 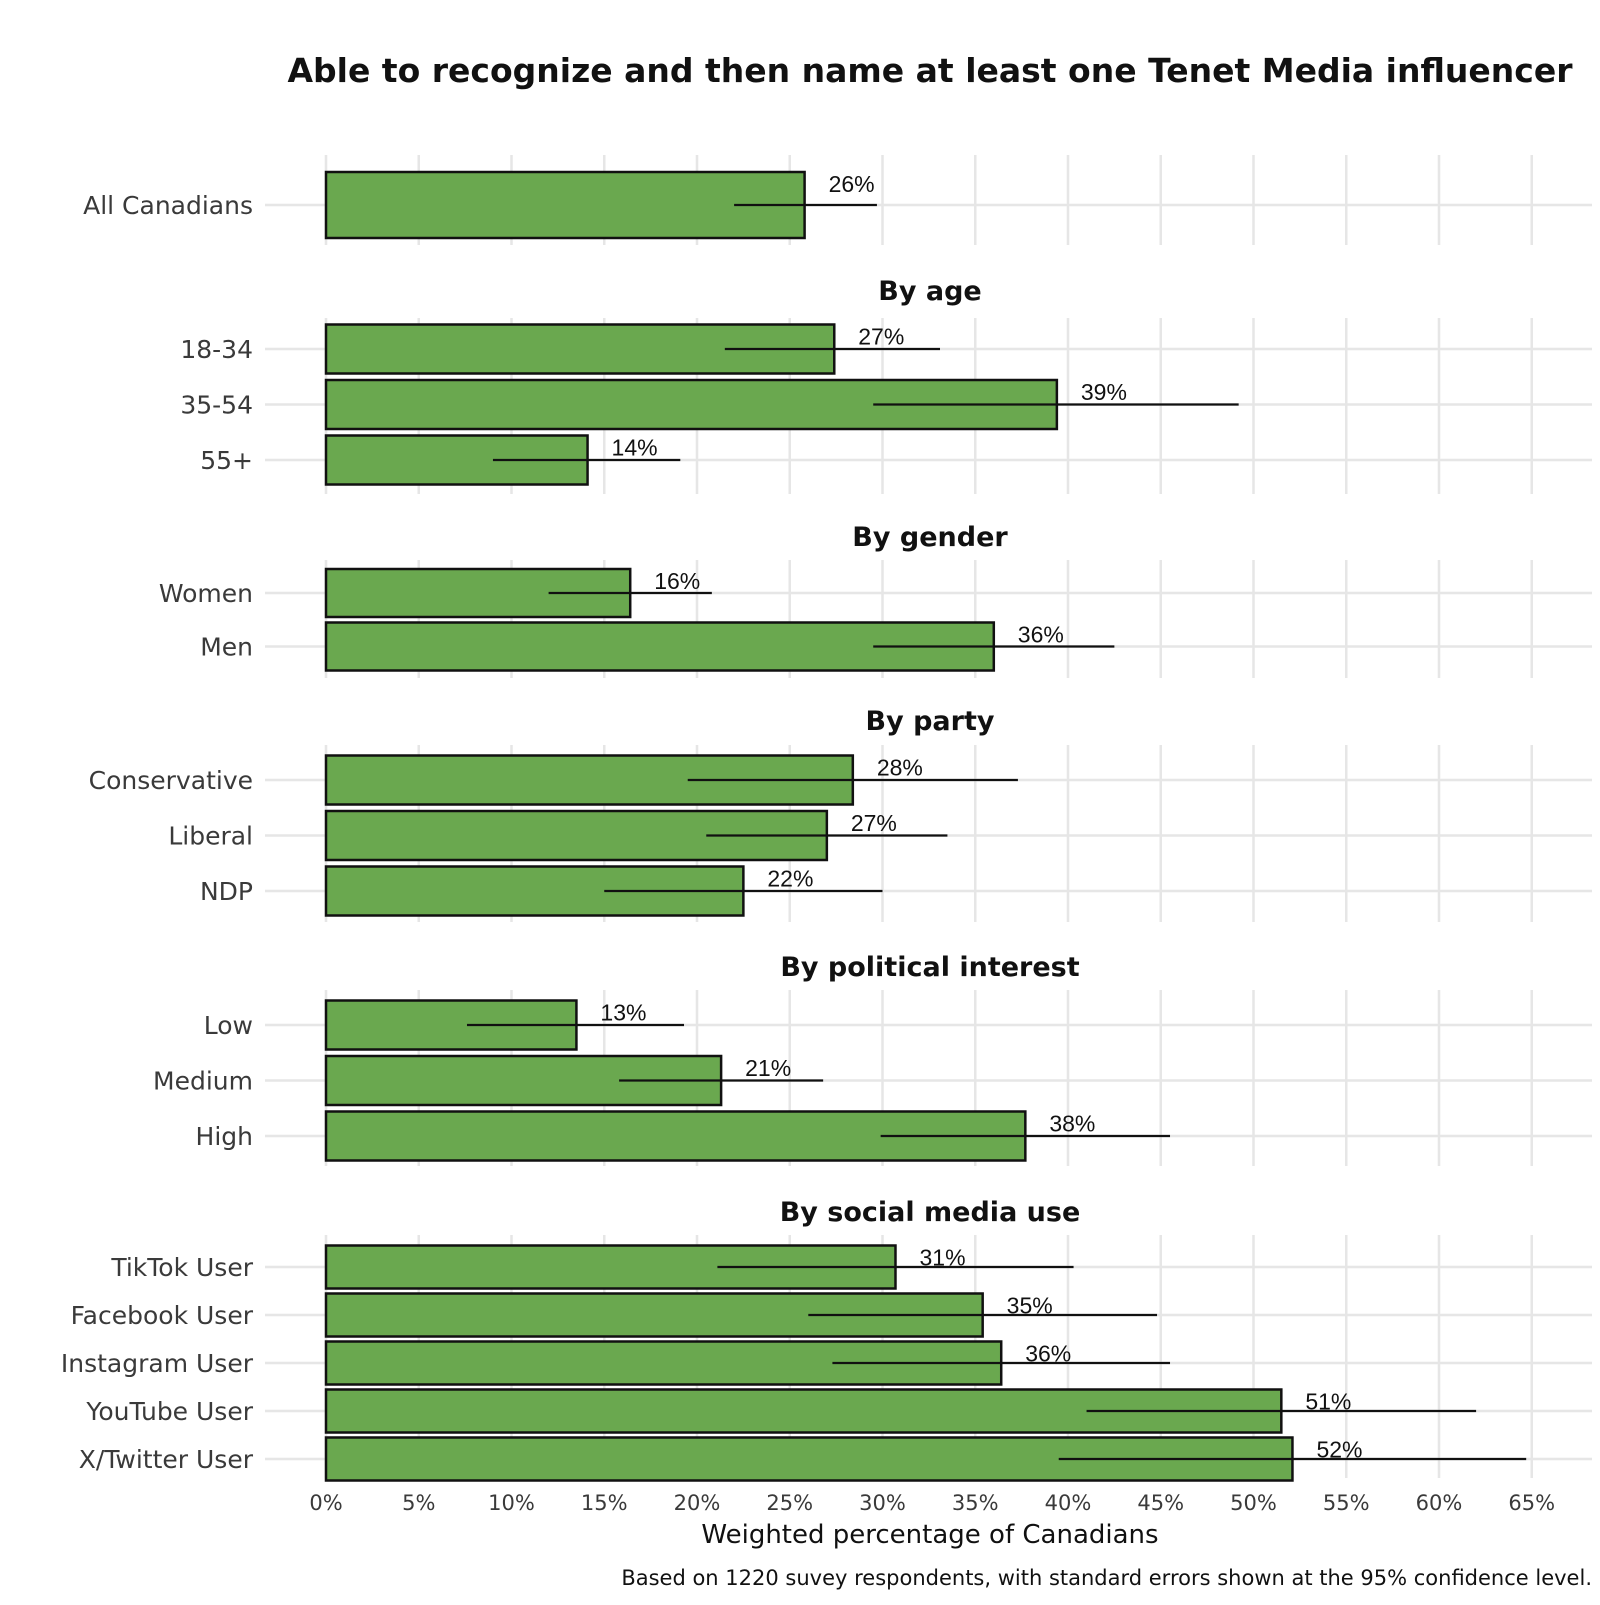 I want to click on panel-group: By party Conservative 28% Liberal 27% NDP 22%, so click(x=840, y=814).